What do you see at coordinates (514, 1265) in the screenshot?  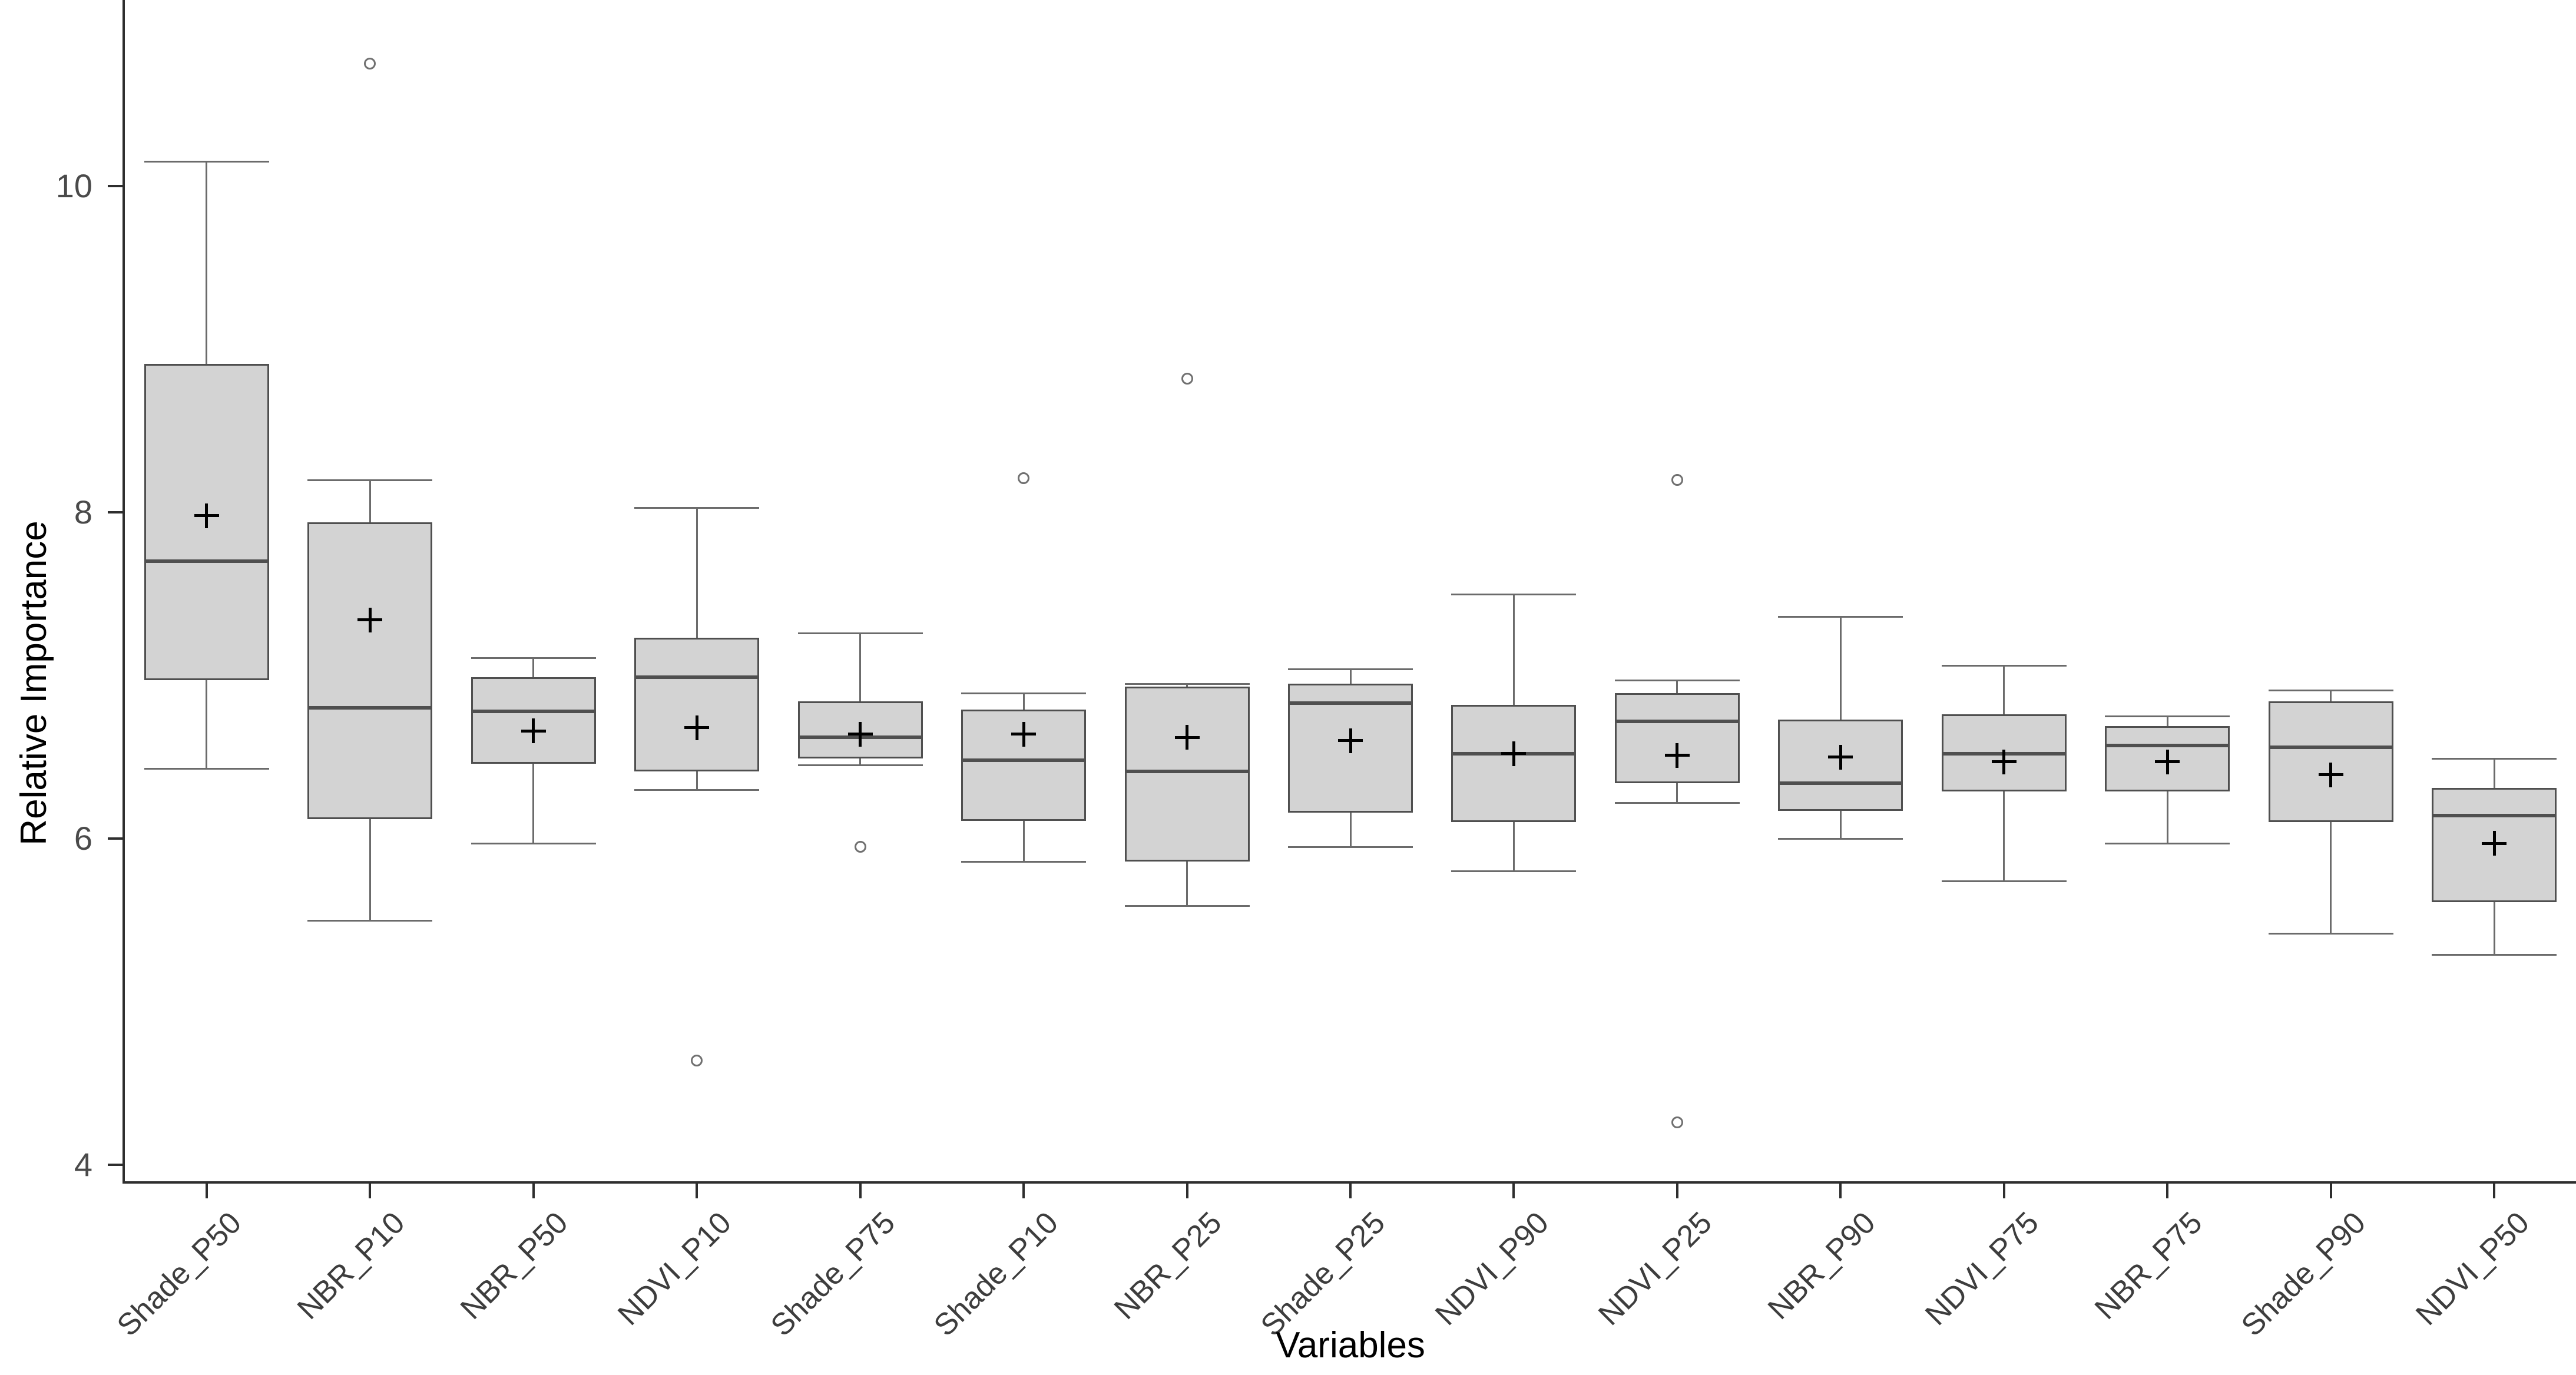 I see `x-category-label-NBR_P50: NBR_P50` at bounding box center [514, 1265].